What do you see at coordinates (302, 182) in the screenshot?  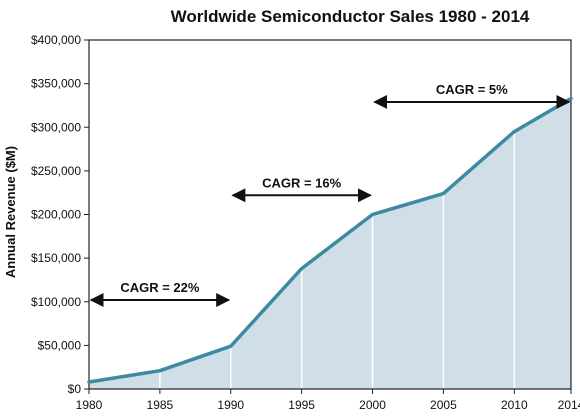 I see `cagr-label-2: CAGR = 16%` at bounding box center [302, 182].